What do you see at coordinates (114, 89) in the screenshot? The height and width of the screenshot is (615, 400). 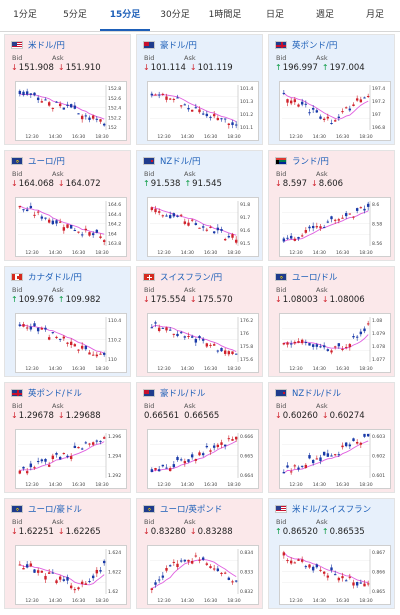 I see `y-tick-label: 152.8` at bounding box center [114, 89].